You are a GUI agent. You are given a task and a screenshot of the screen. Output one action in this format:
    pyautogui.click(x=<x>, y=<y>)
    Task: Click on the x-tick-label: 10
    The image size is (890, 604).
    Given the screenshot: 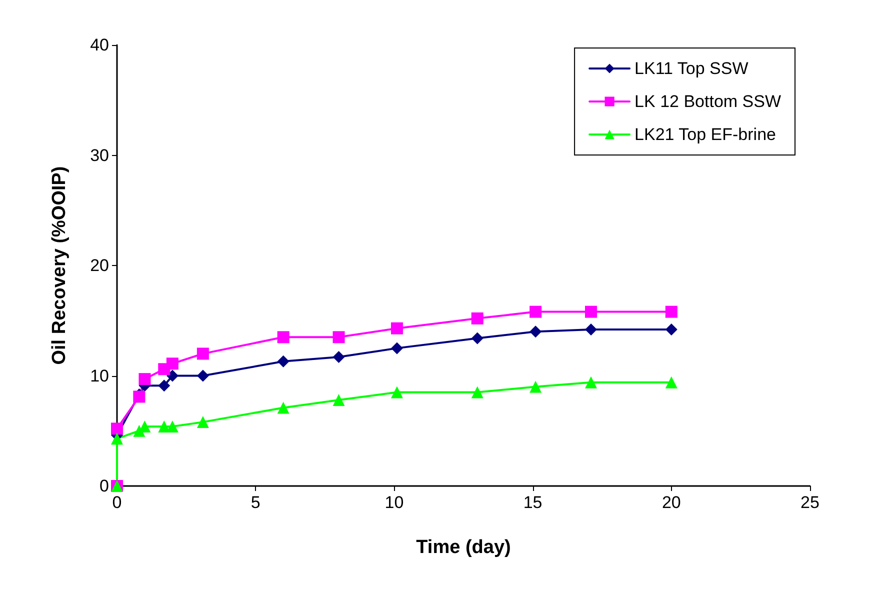 What is the action you would take?
    pyautogui.click(x=394, y=502)
    